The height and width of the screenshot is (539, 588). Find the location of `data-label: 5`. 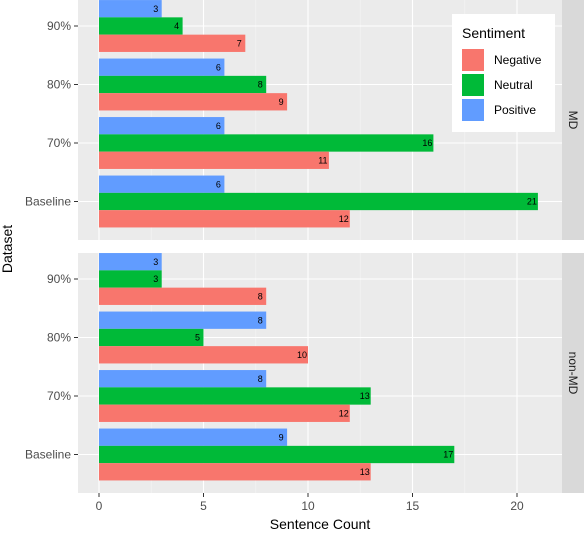

data-label: 5 is located at coordinates (197, 338).